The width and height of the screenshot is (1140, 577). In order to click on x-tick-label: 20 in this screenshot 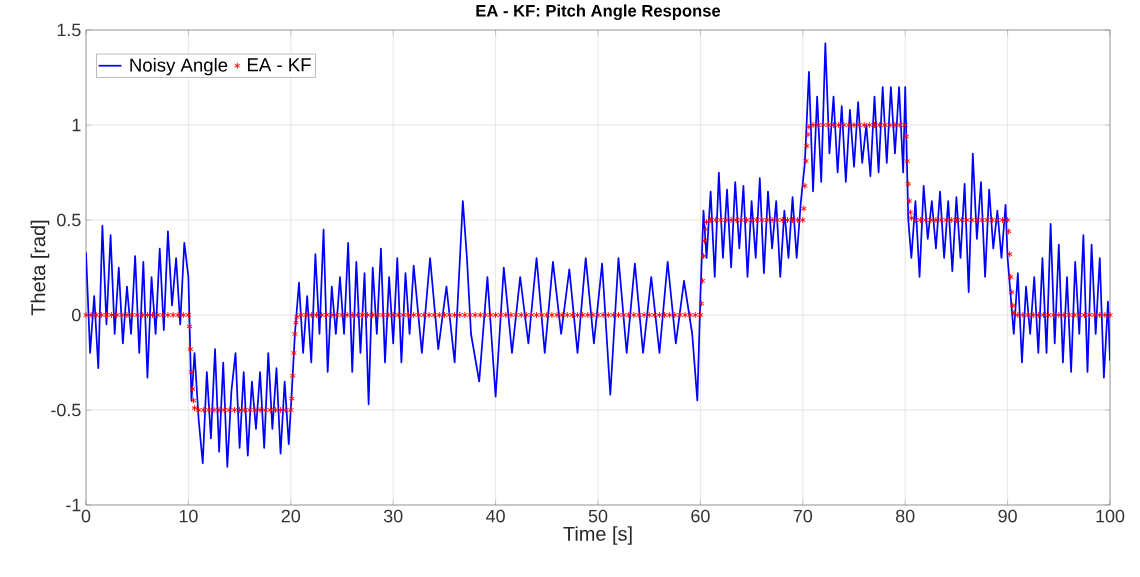, I will do `click(291, 516)`.